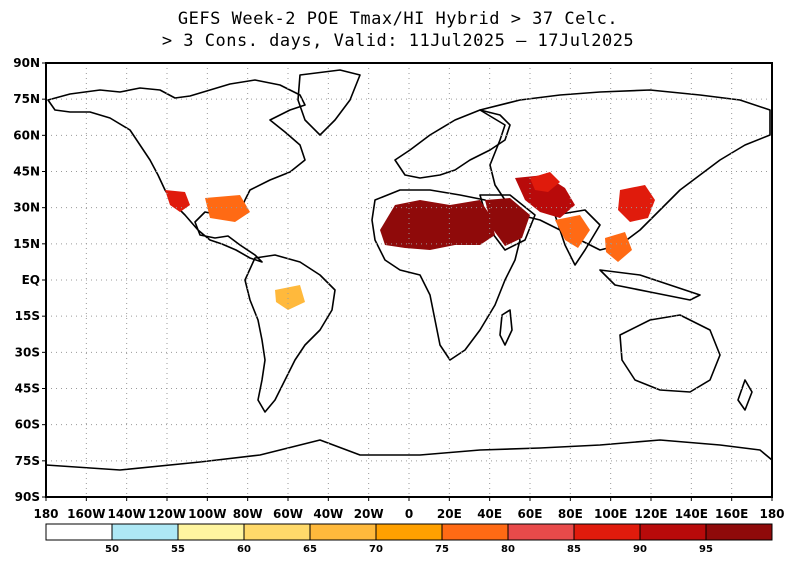  Describe the element at coordinates (446, 275) in the screenshot. I see `africa-outline` at that location.